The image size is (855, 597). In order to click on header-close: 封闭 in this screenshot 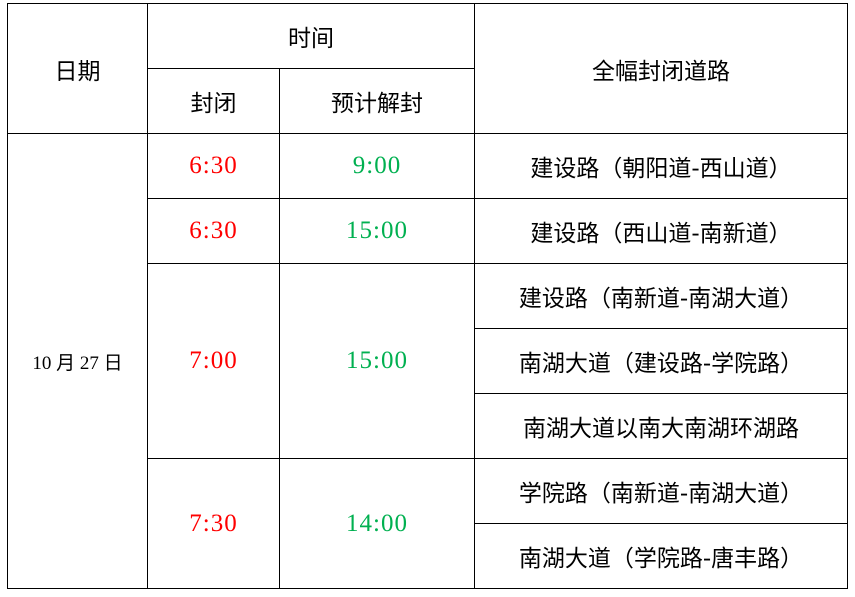, I will do `click(213, 101)`.